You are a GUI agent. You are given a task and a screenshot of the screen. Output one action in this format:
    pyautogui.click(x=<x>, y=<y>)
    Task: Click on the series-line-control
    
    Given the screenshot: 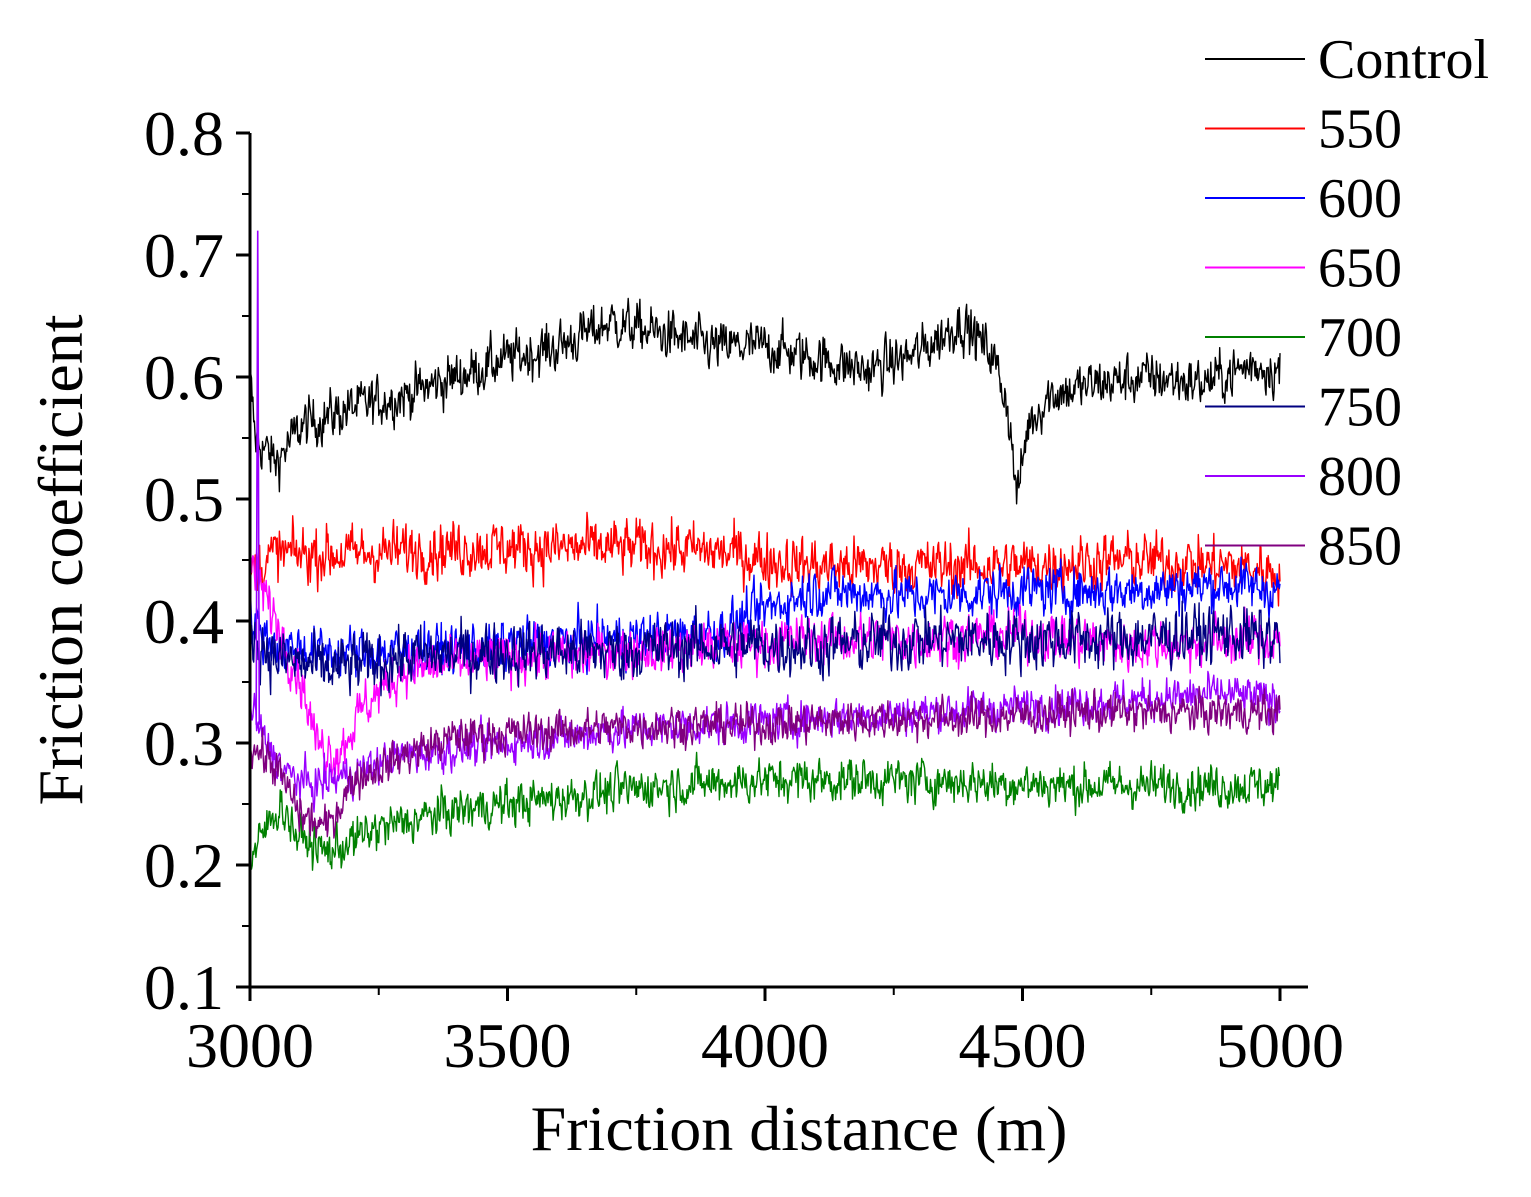 What is the action you would take?
    pyautogui.click(x=765, y=401)
    